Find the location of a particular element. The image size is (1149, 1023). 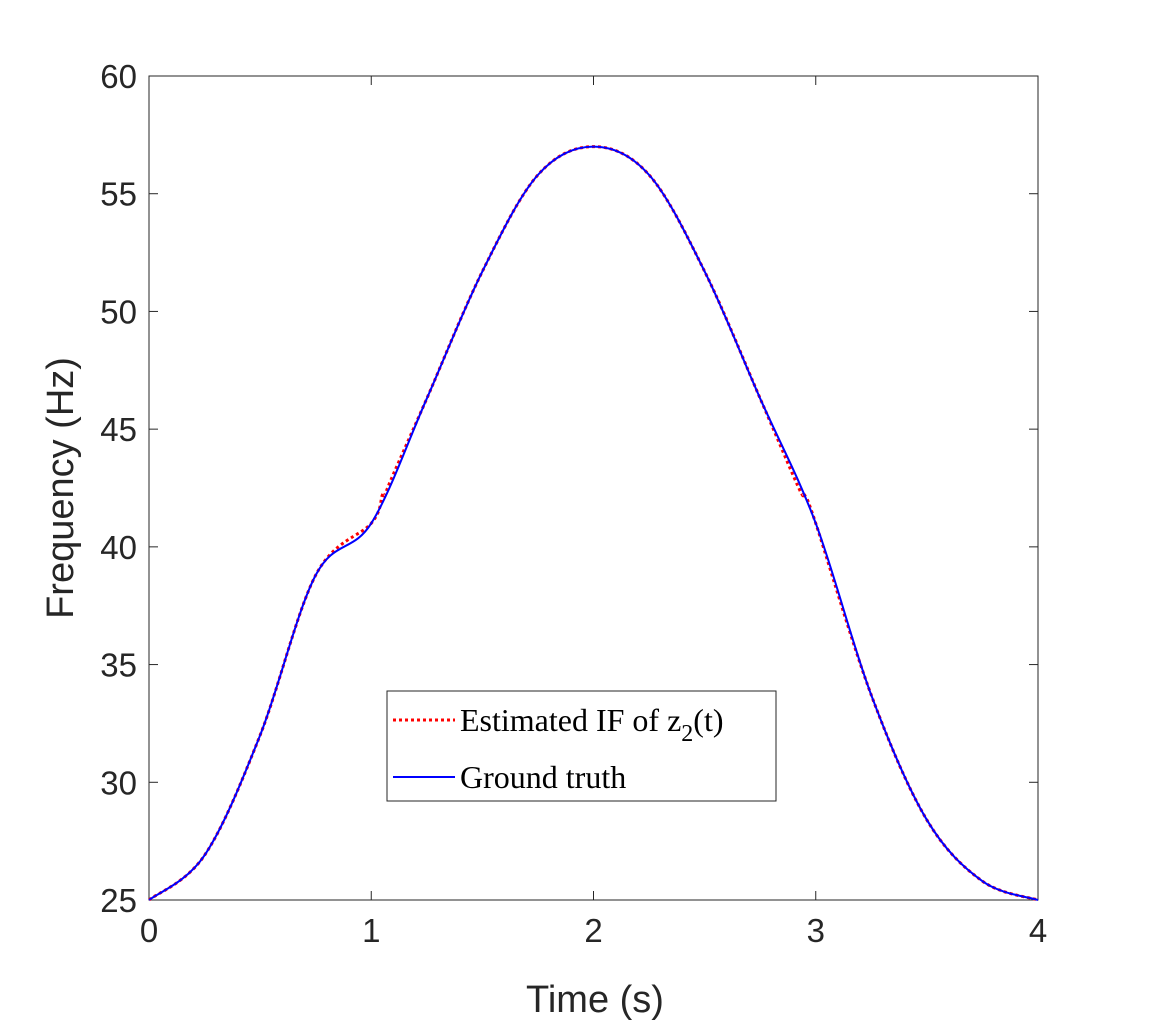

y-tick-label: 50 is located at coordinates (118, 311).